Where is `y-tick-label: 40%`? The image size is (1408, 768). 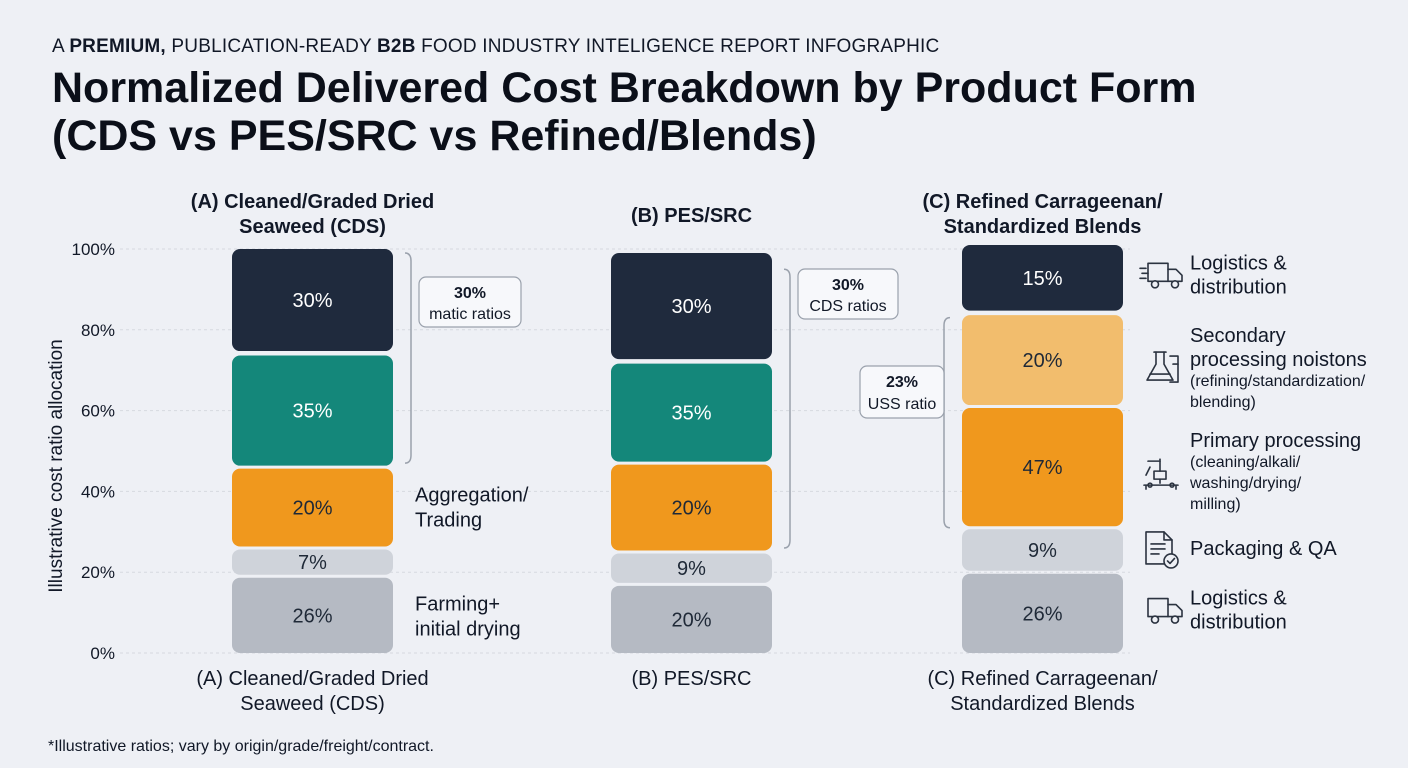 y-tick-label: 40% is located at coordinates (98, 491).